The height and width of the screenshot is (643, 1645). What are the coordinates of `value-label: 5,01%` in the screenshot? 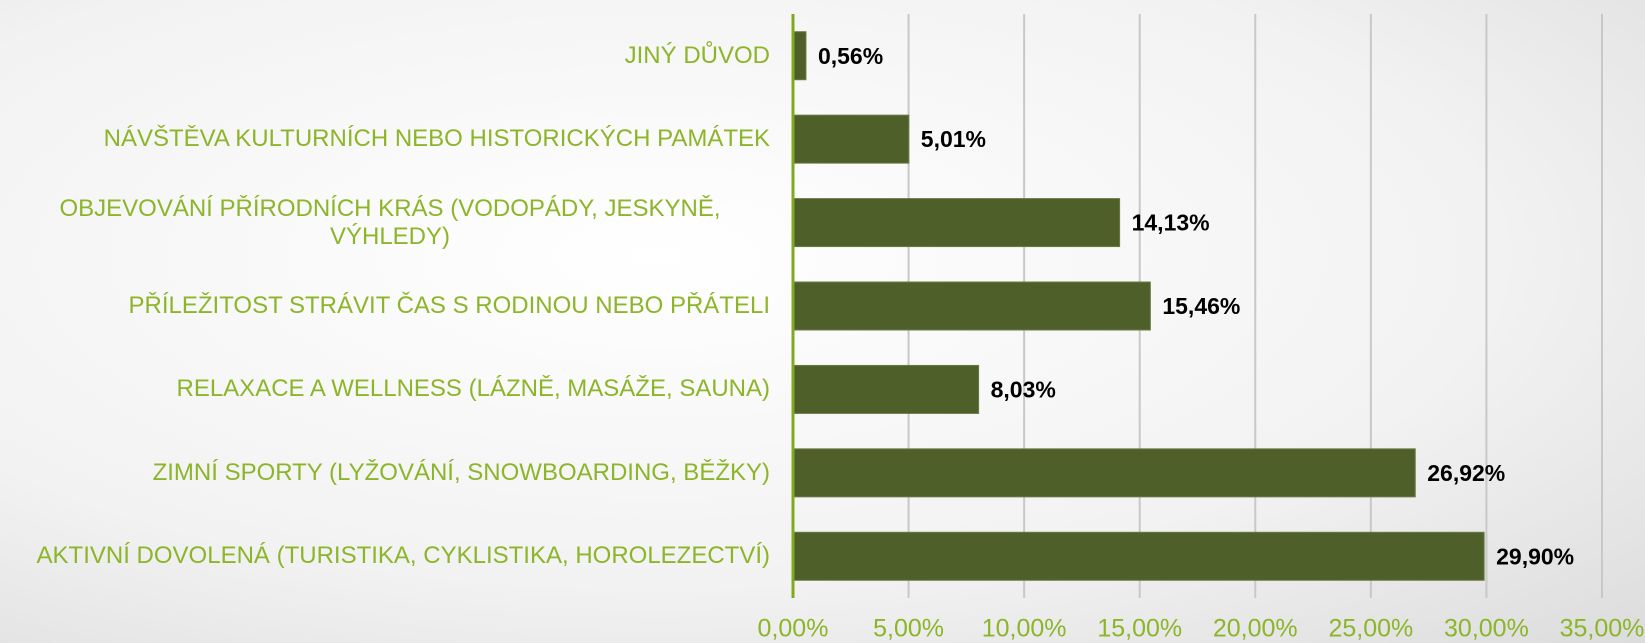 It's located at (953, 139).